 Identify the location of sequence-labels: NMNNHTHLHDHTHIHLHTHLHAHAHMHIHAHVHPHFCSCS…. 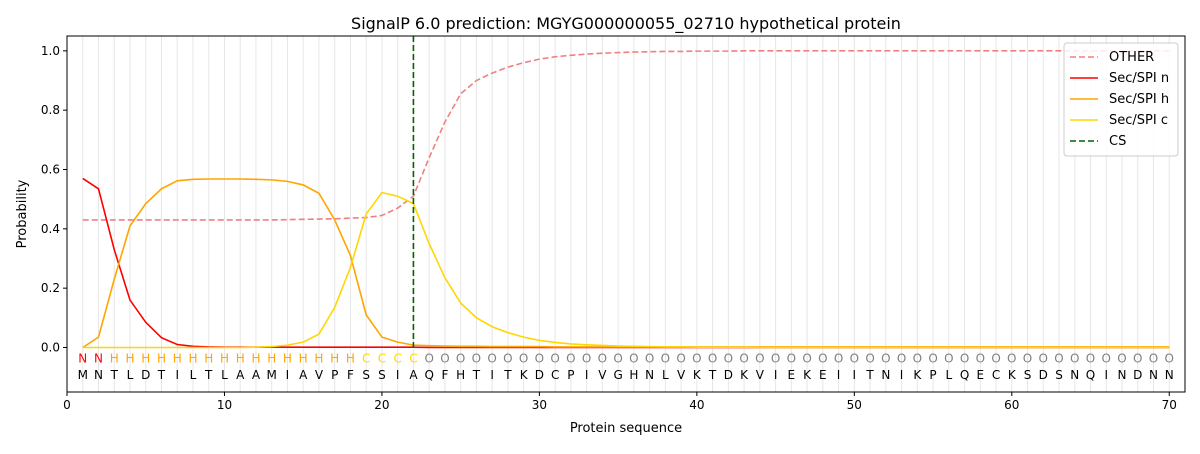
(626, 366).